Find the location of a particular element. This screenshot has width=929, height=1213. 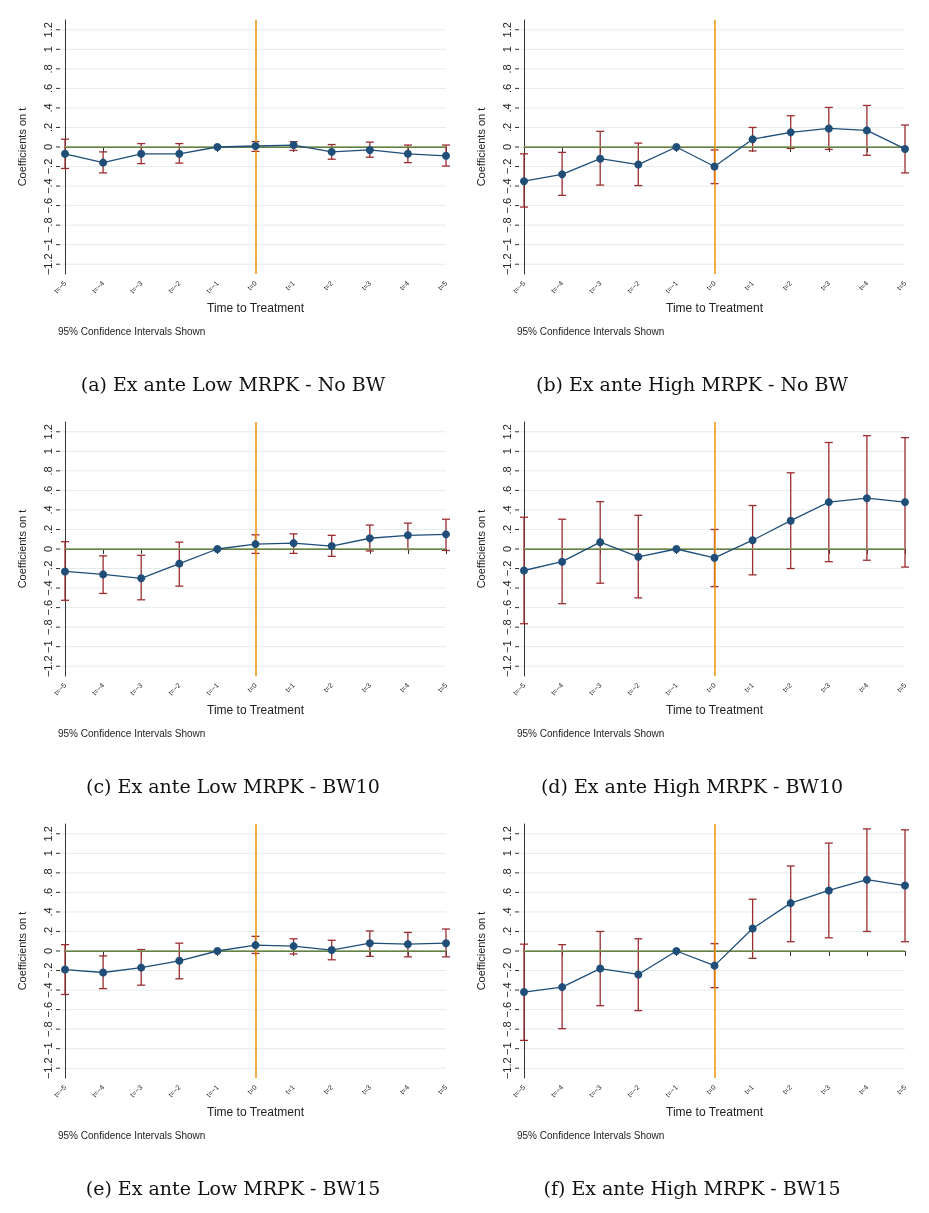

text: (c) Ex ante Low MRPK - BW10 is located at coordinates (233, 785).